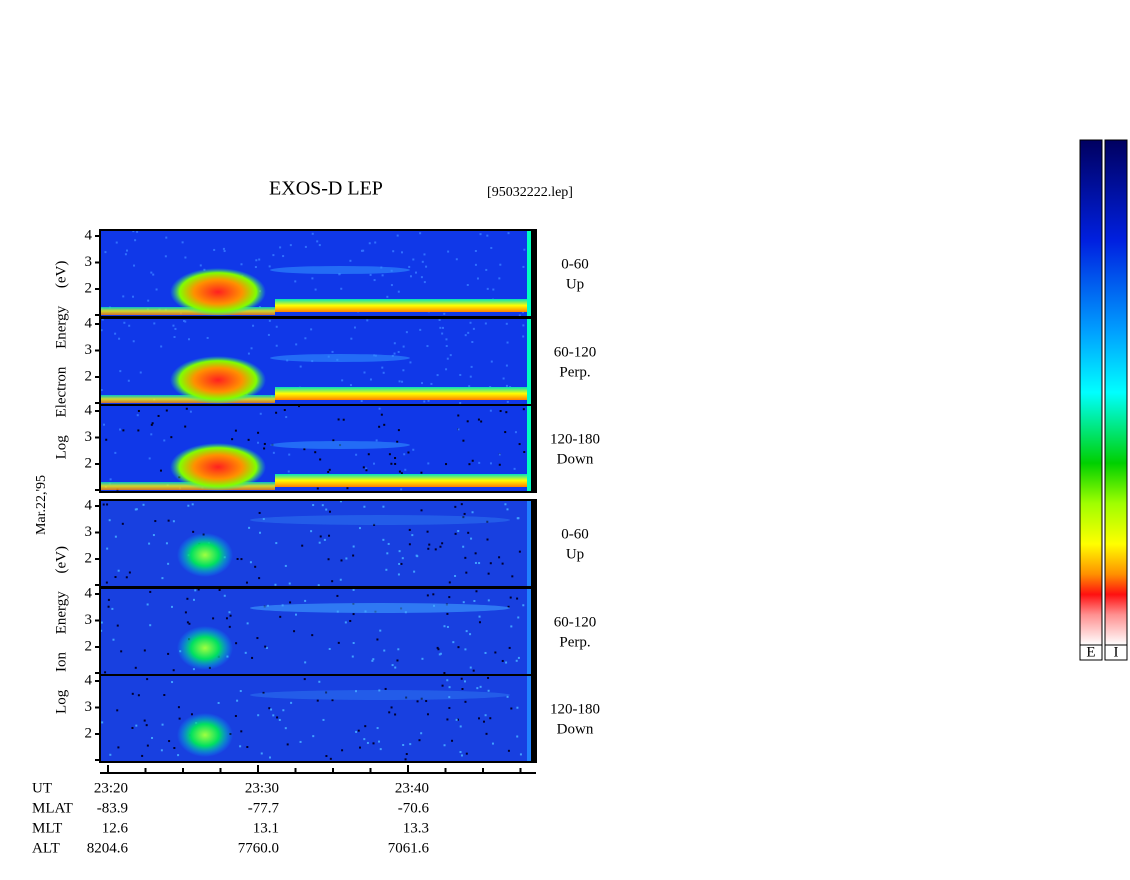 Image resolution: width=1130 pixels, height=880 pixels. Describe the element at coordinates (187, 486) in the screenshot. I see `band` at that location.